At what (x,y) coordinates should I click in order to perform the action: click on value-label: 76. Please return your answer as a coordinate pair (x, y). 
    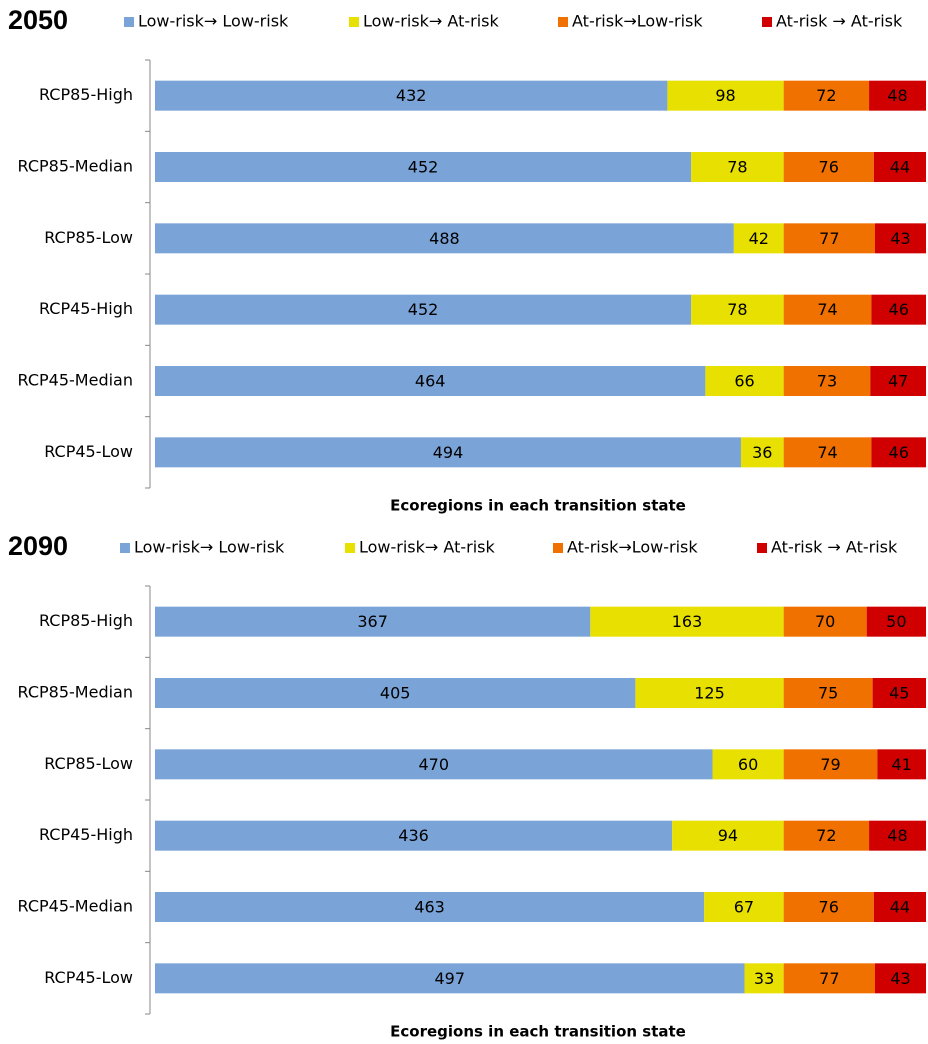
    Looking at the image, I should click on (829, 907).